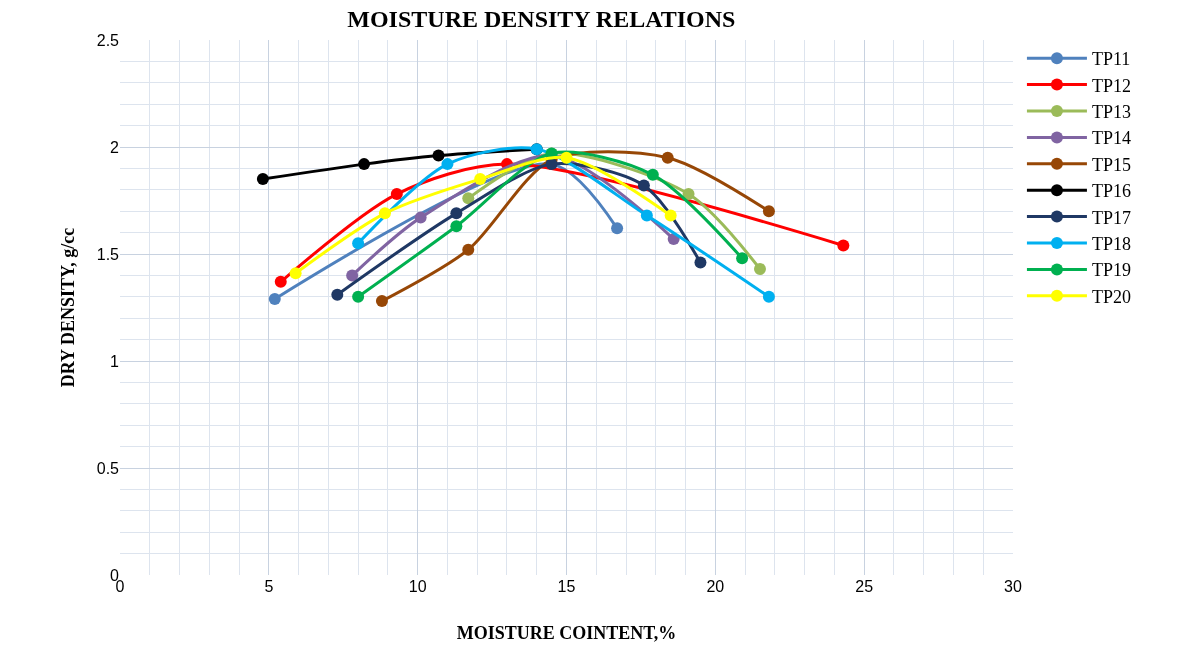 This screenshot has width=1203, height=650. I want to click on y-tick-label: 2.5, so click(108, 40).